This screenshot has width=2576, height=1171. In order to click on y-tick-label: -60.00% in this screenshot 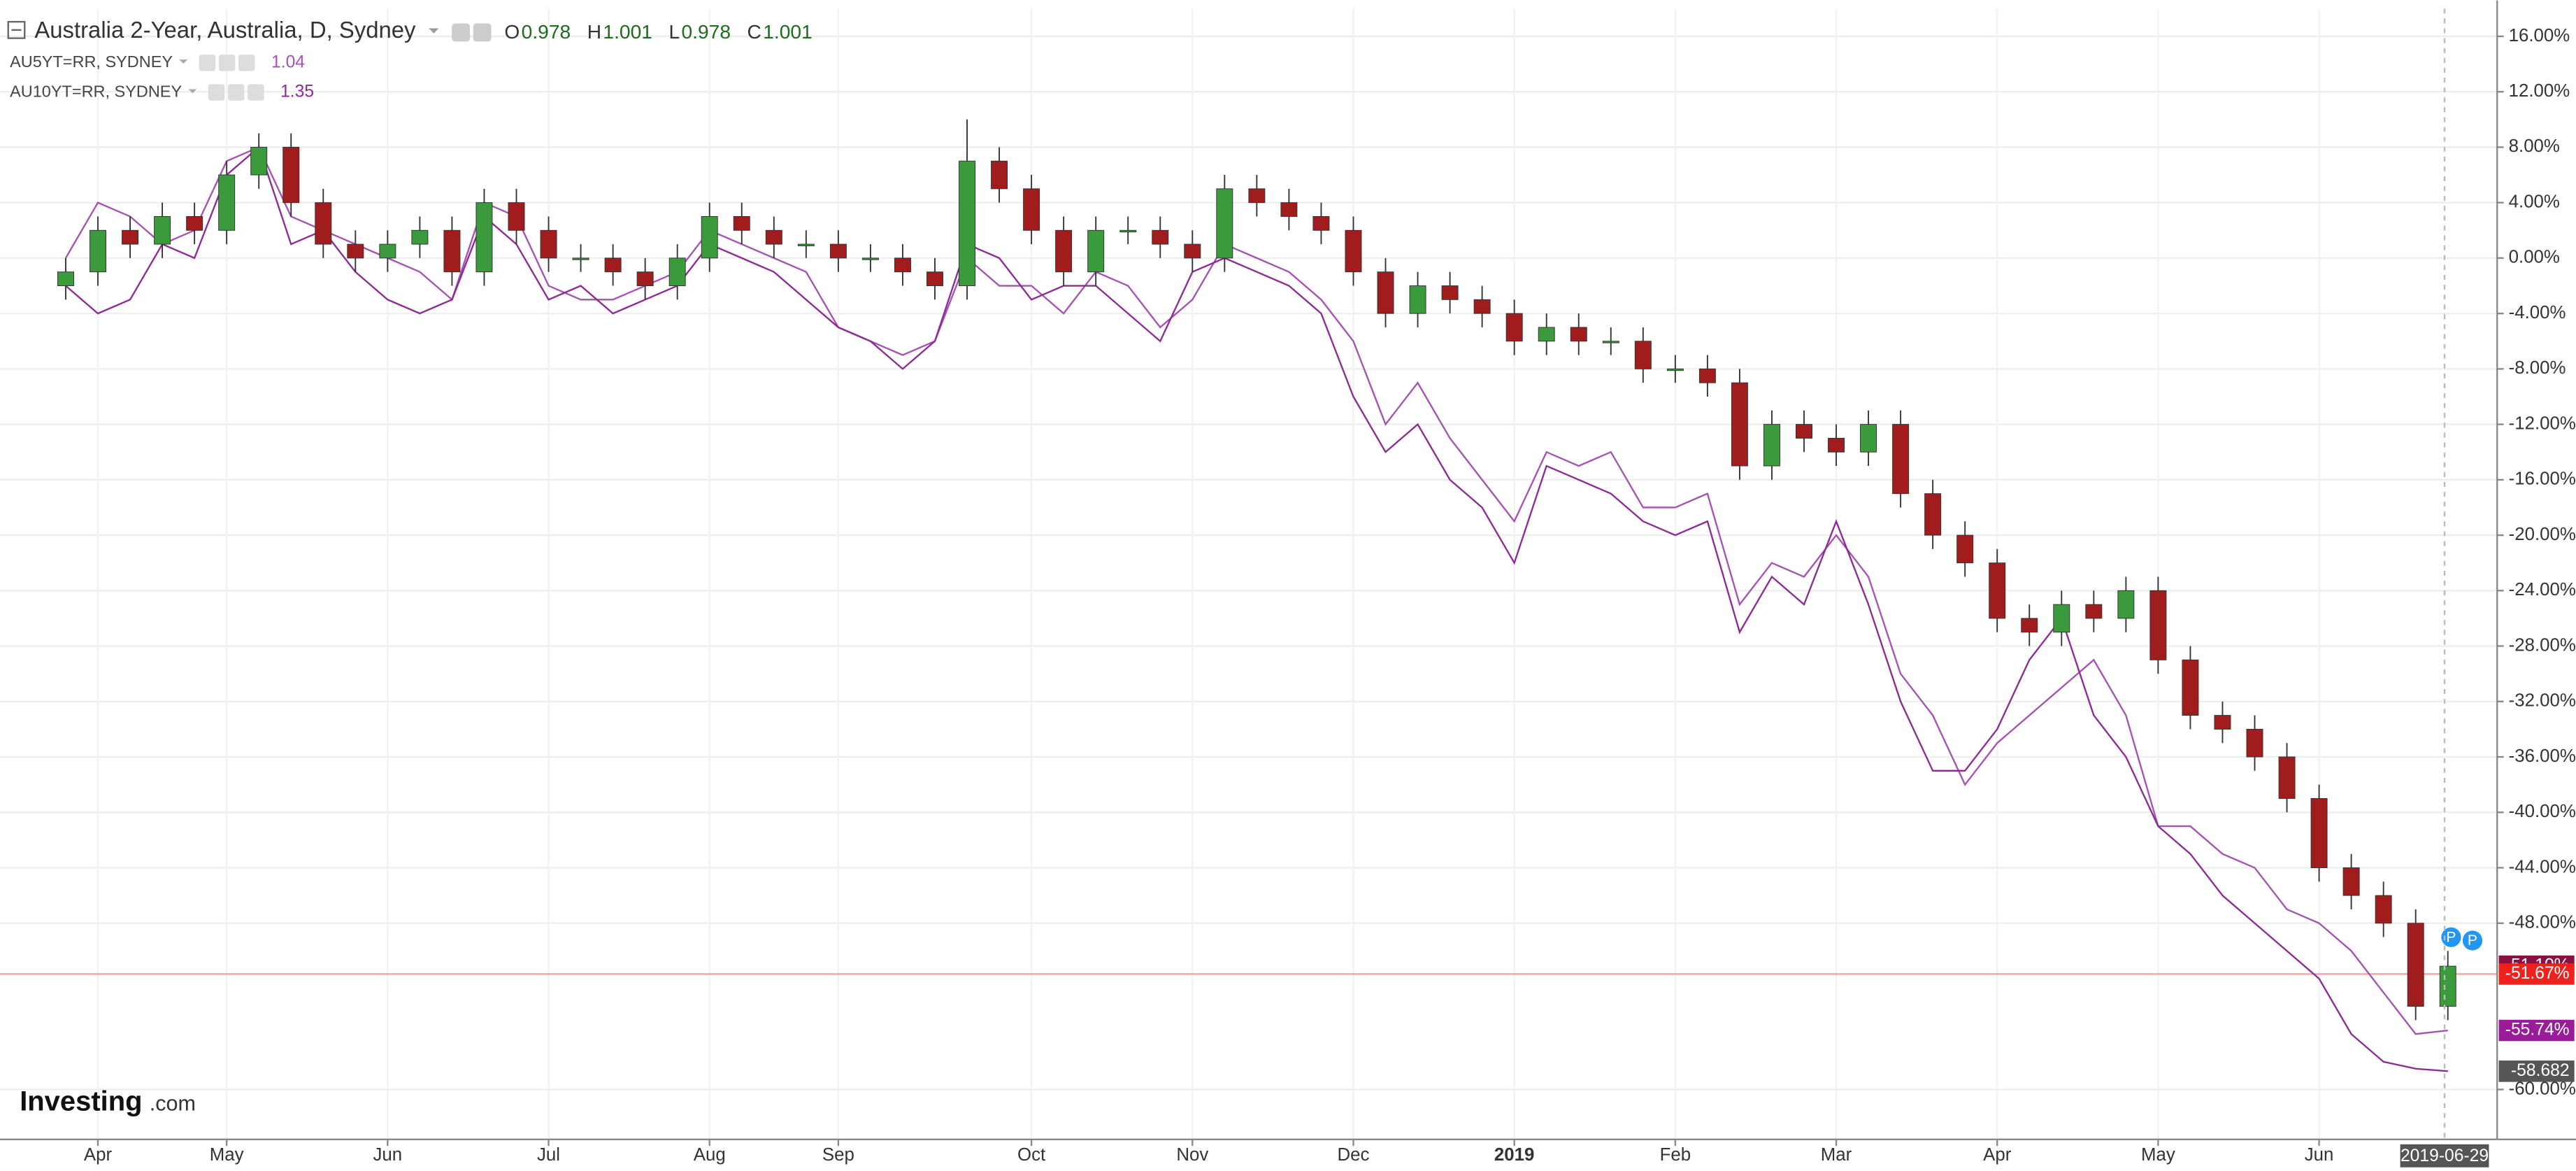, I will do `click(2542, 1088)`.